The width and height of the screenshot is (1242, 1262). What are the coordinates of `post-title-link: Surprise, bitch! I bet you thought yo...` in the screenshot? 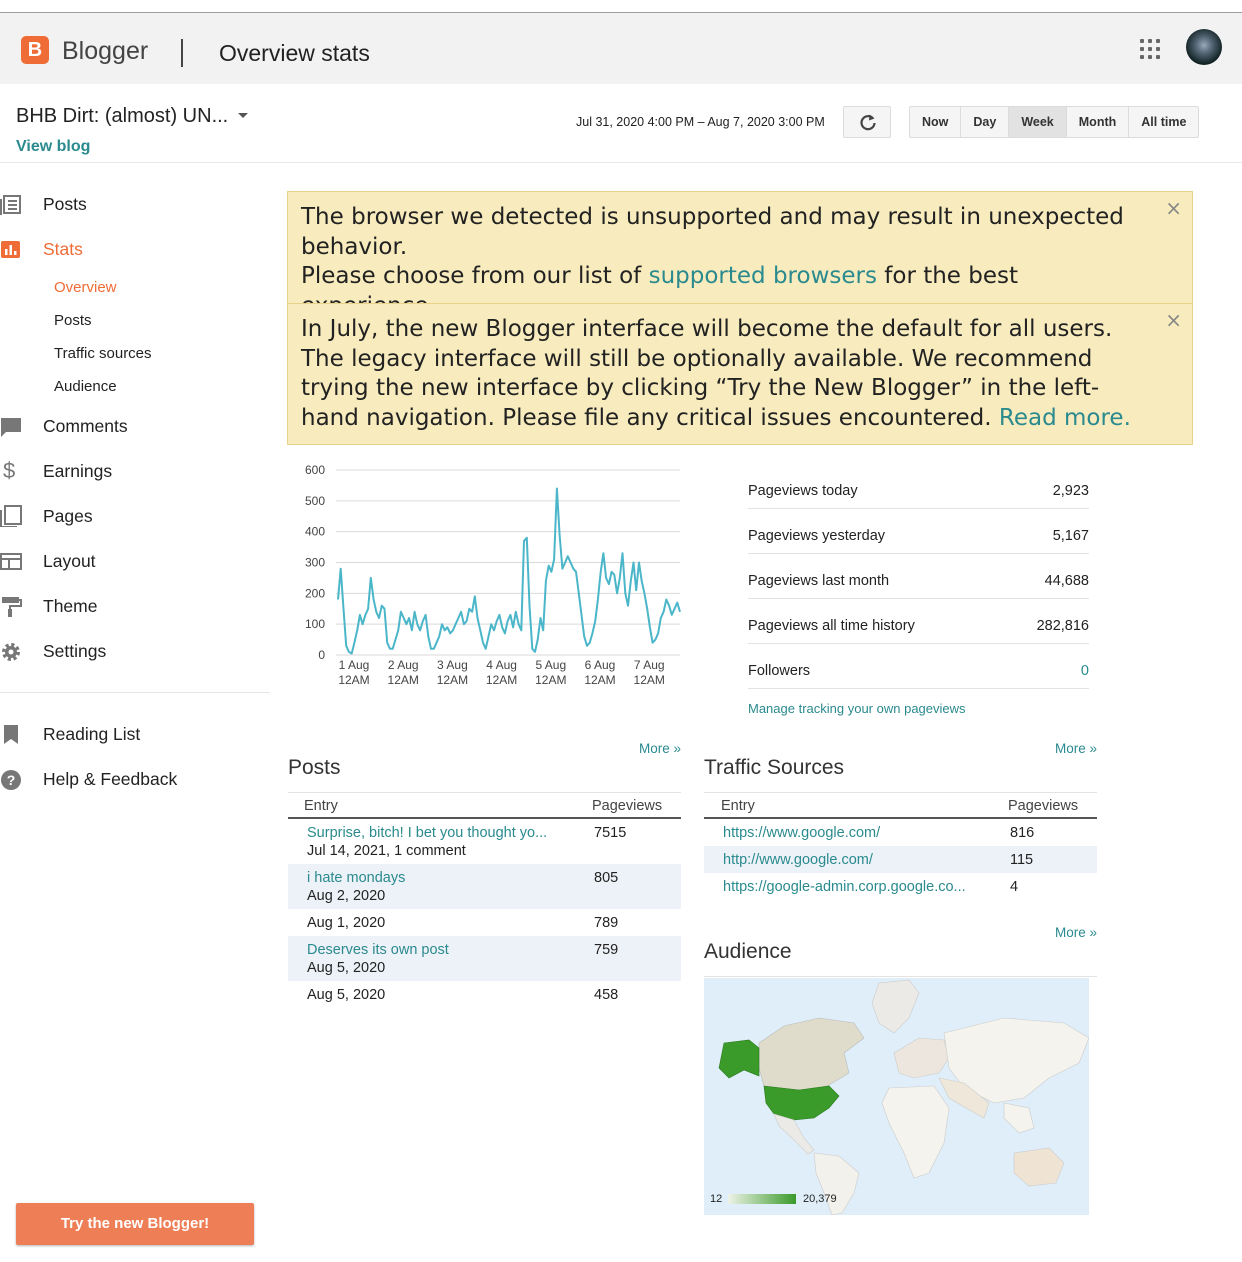 It's located at (427, 833).